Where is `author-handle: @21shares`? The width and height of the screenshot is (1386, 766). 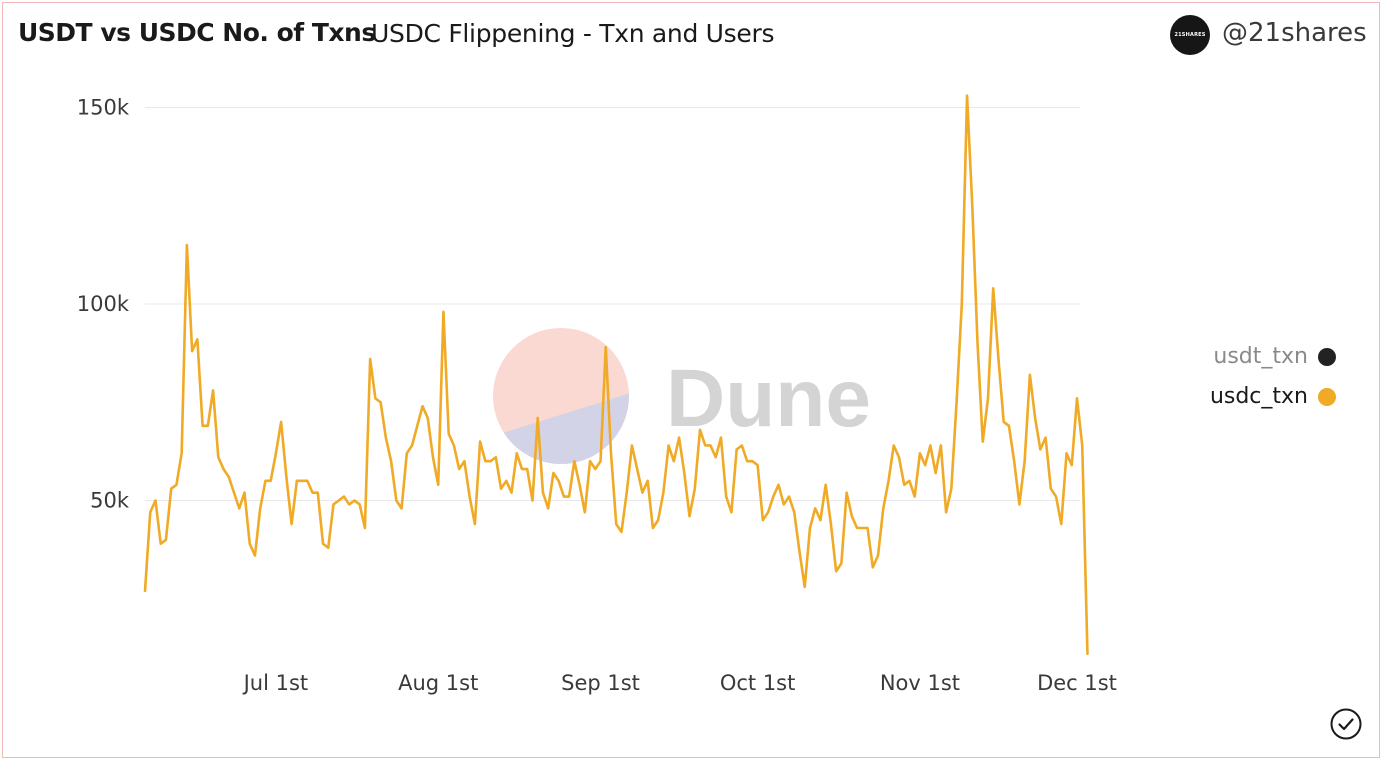 author-handle: @21shares is located at coordinates (1294, 33).